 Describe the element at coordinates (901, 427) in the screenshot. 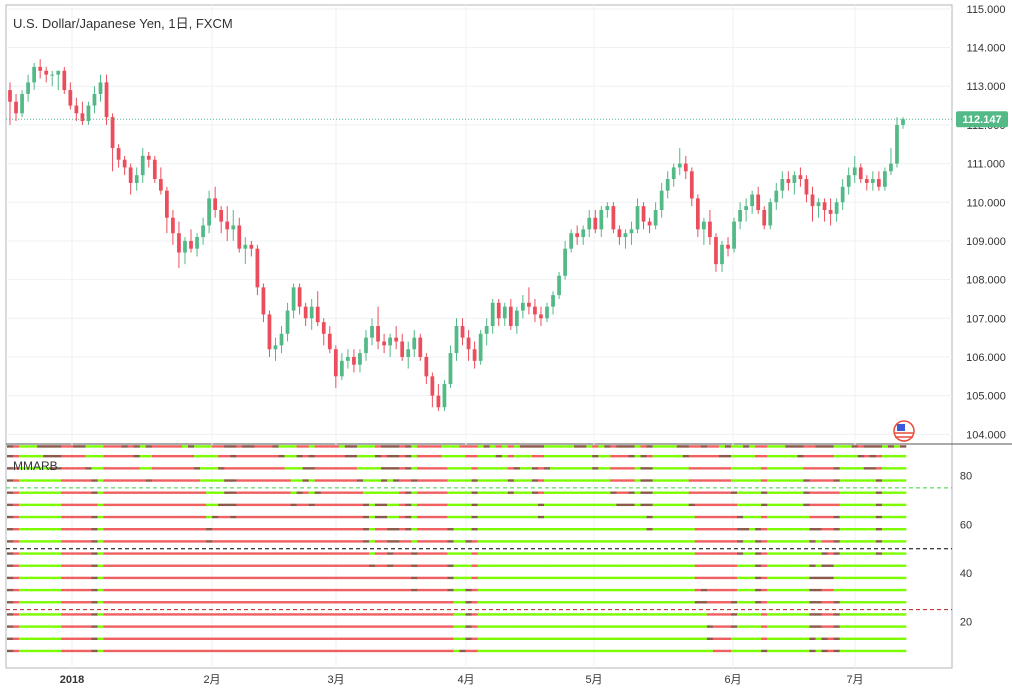

I see `flag-icon-canton` at that location.